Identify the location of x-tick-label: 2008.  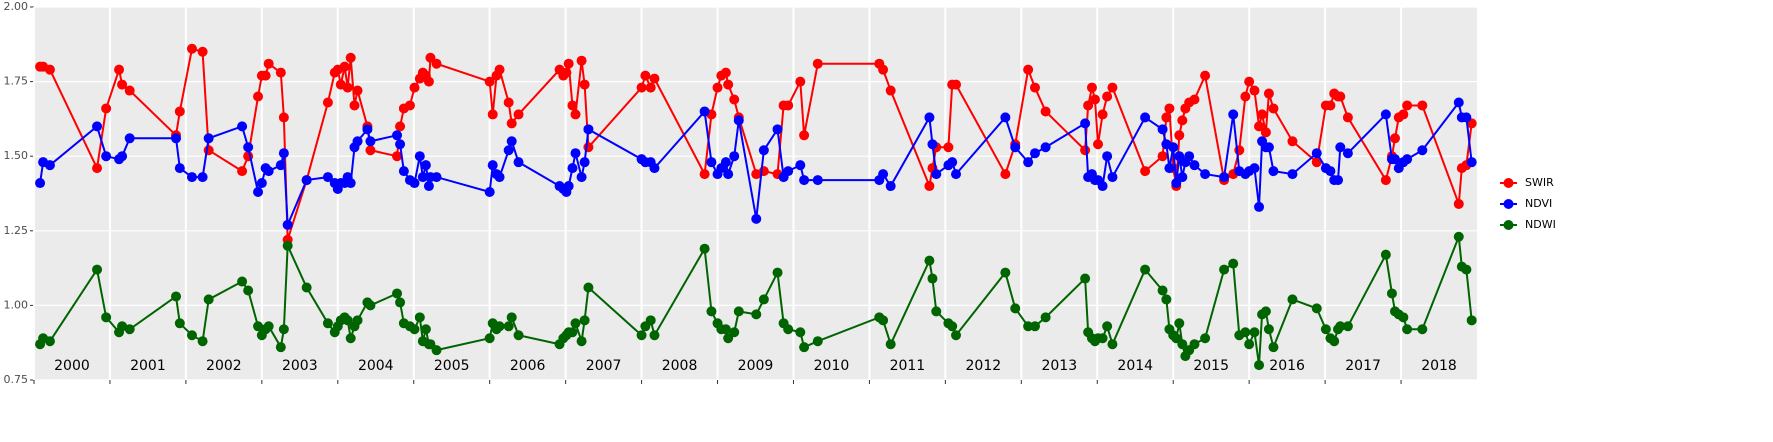
(680, 366).